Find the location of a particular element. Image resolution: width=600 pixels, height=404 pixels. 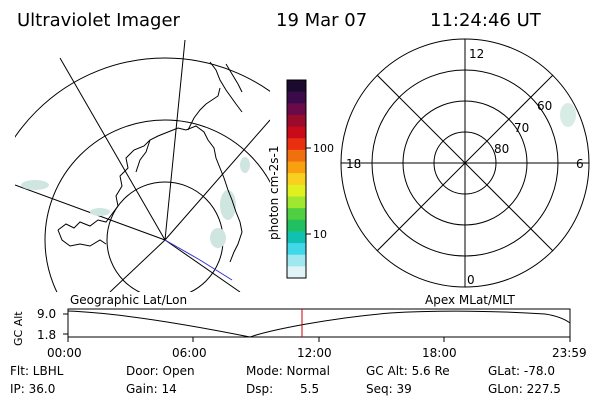

status-ip: IP: 36.0 is located at coordinates (32, 389).